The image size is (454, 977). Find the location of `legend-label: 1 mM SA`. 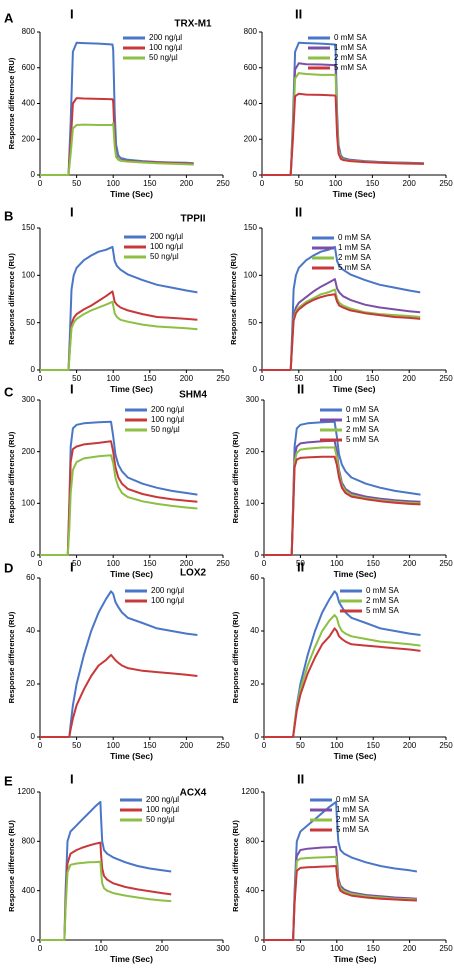

legend-label: 1 mM SA is located at coordinates (351, 47).